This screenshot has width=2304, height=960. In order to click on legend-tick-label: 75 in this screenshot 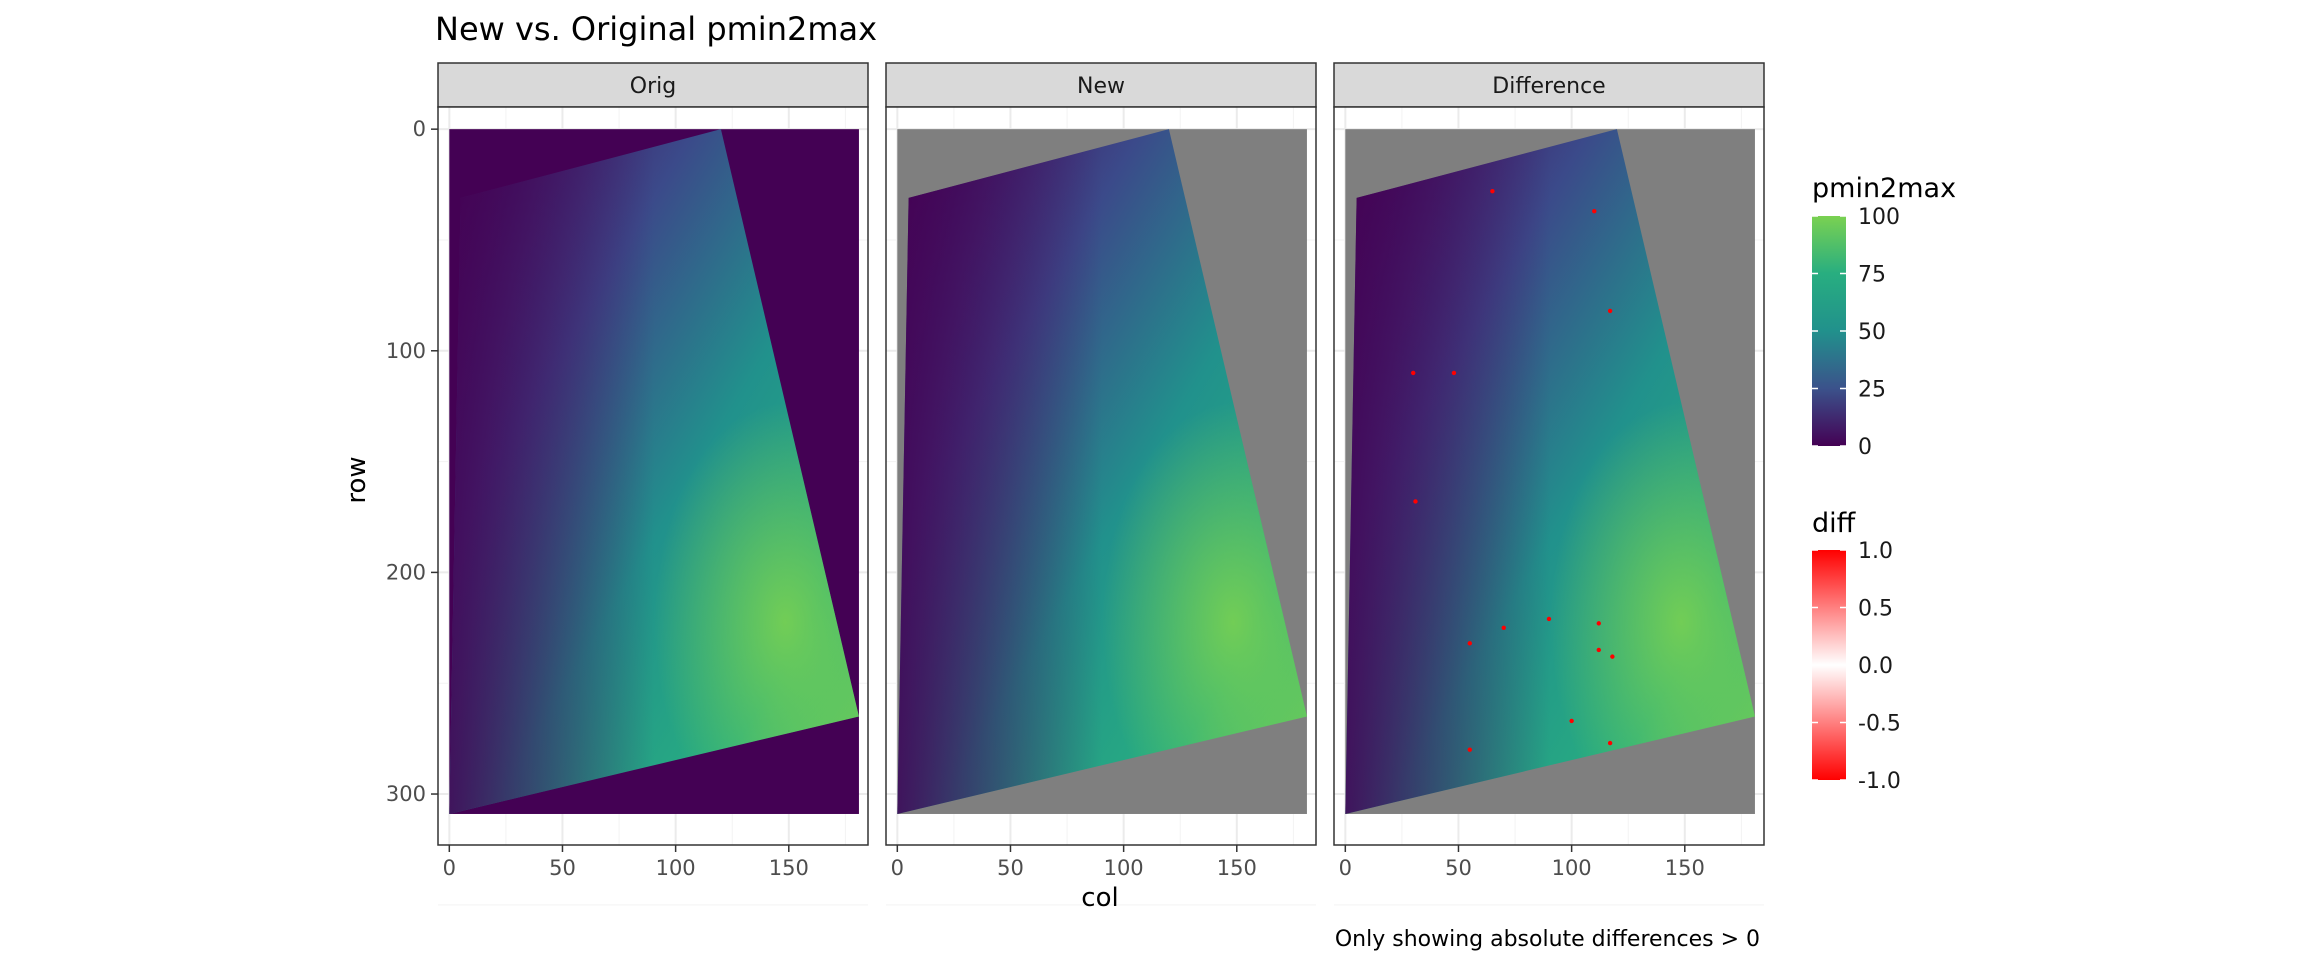, I will do `click(1872, 275)`.